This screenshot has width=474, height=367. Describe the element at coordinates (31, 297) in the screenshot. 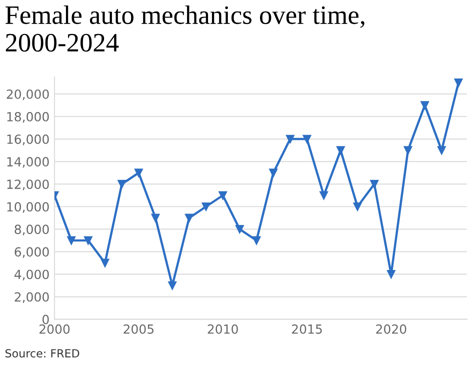

I see `y-tick-label: 2,000` at that location.